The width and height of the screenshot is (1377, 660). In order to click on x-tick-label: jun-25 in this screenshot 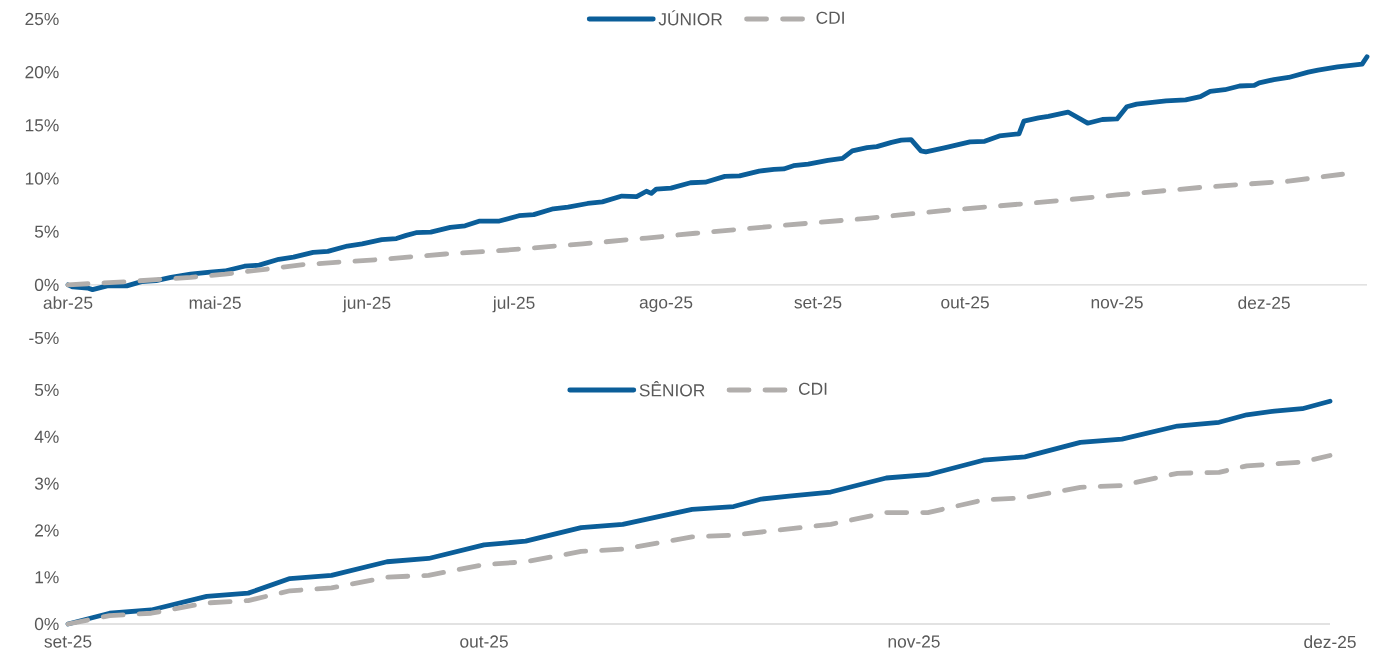, I will do `click(366, 304)`.